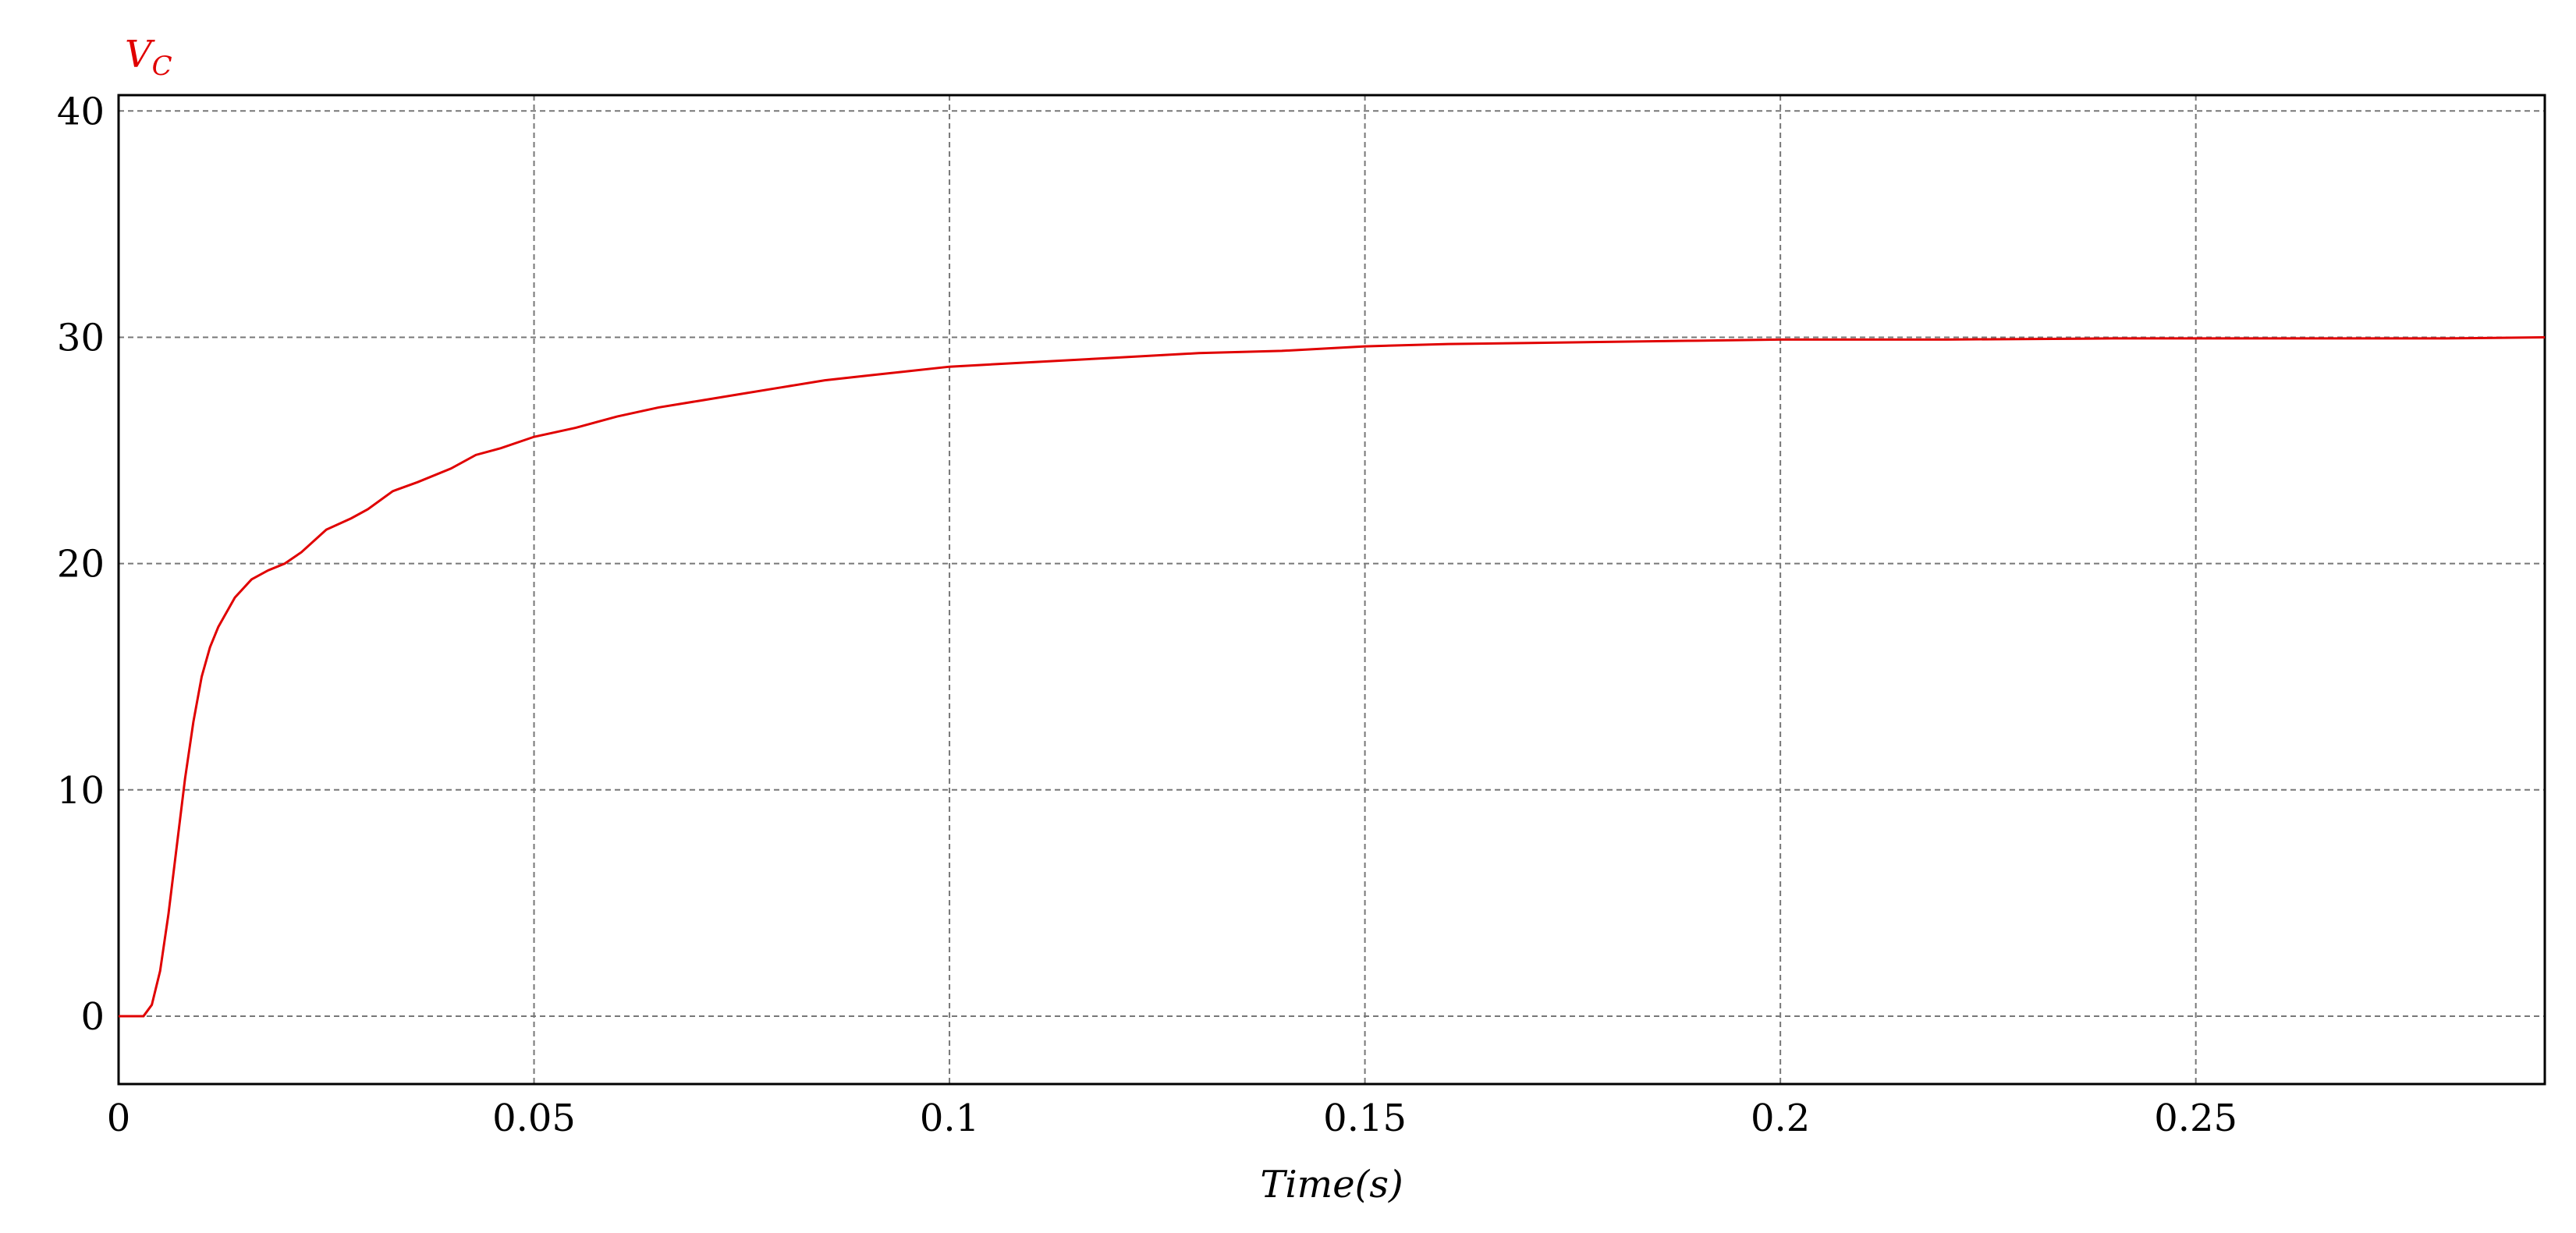 This screenshot has width=2576, height=1233. Describe the element at coordinates (81, 111) in the screenshot. I see `y-tick-label: 40` at that location.